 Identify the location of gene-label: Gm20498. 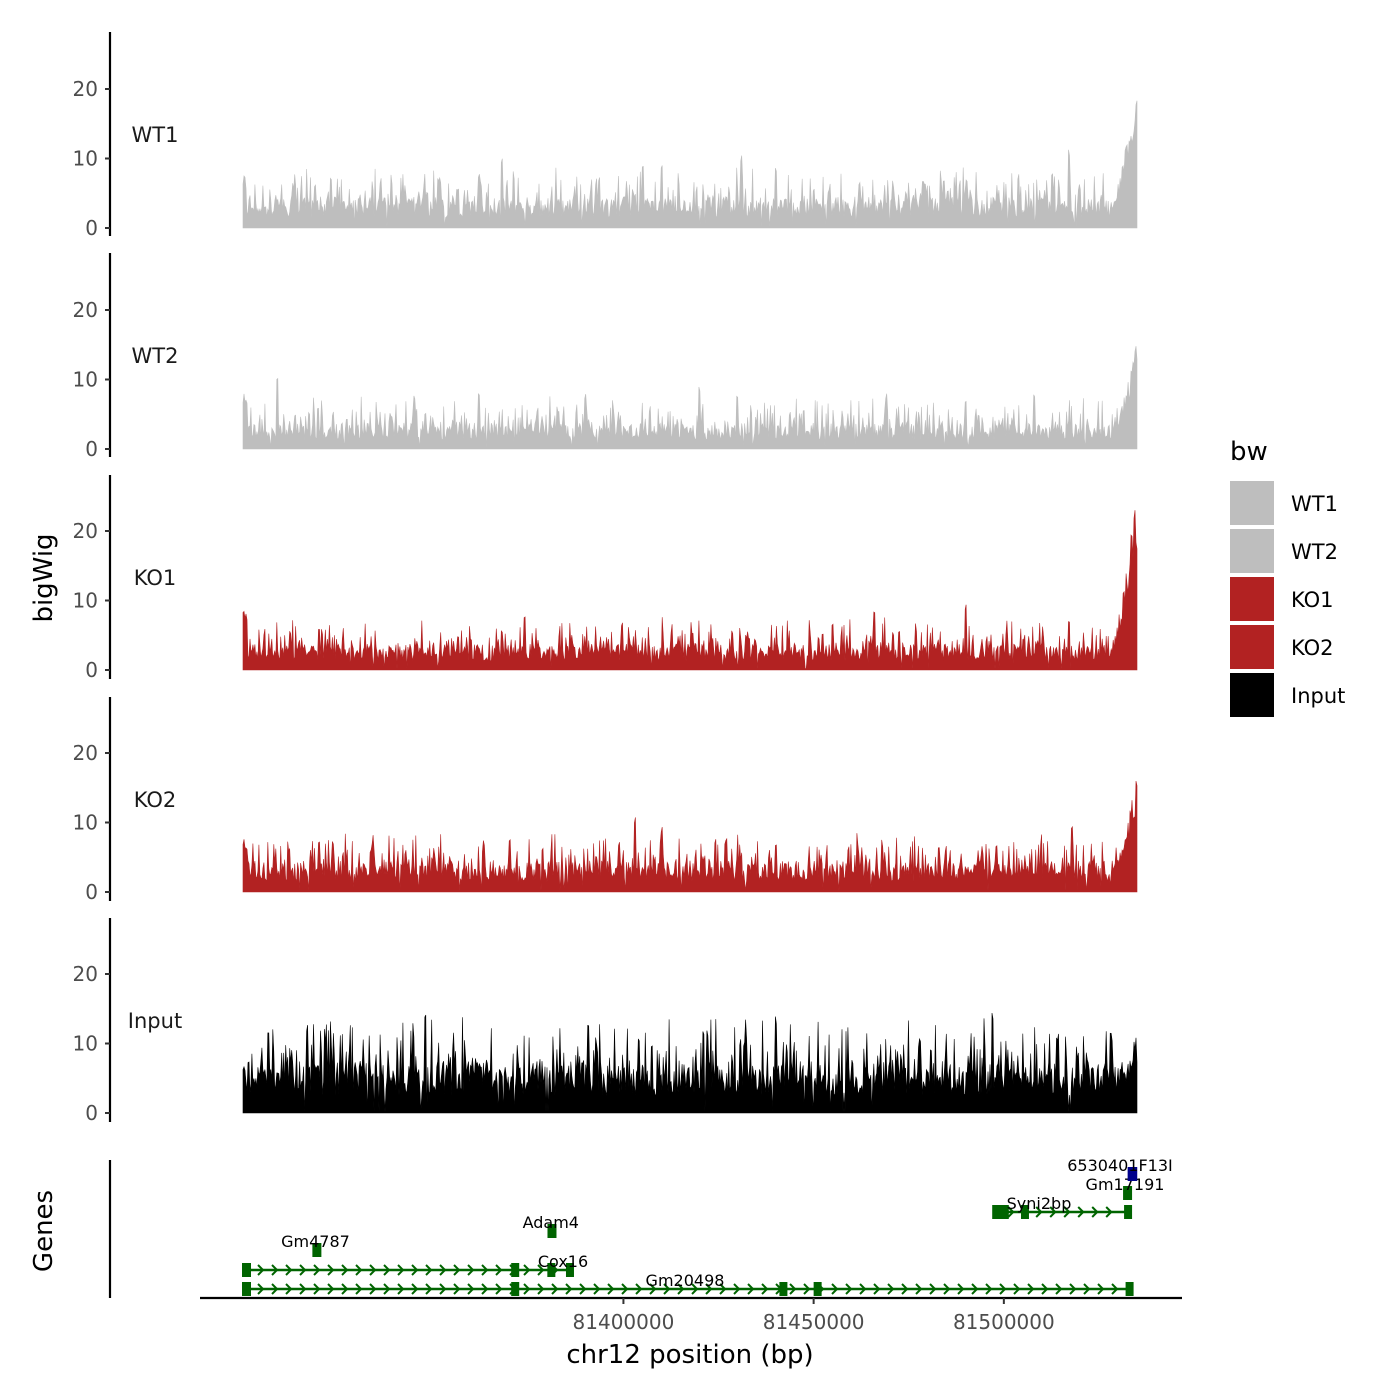
(685, 1280).